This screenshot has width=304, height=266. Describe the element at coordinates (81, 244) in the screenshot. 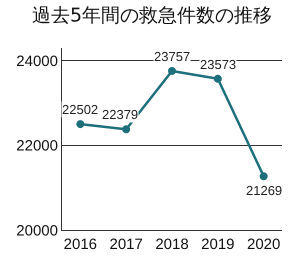

I see `x-tick-label: 2016` at that location.